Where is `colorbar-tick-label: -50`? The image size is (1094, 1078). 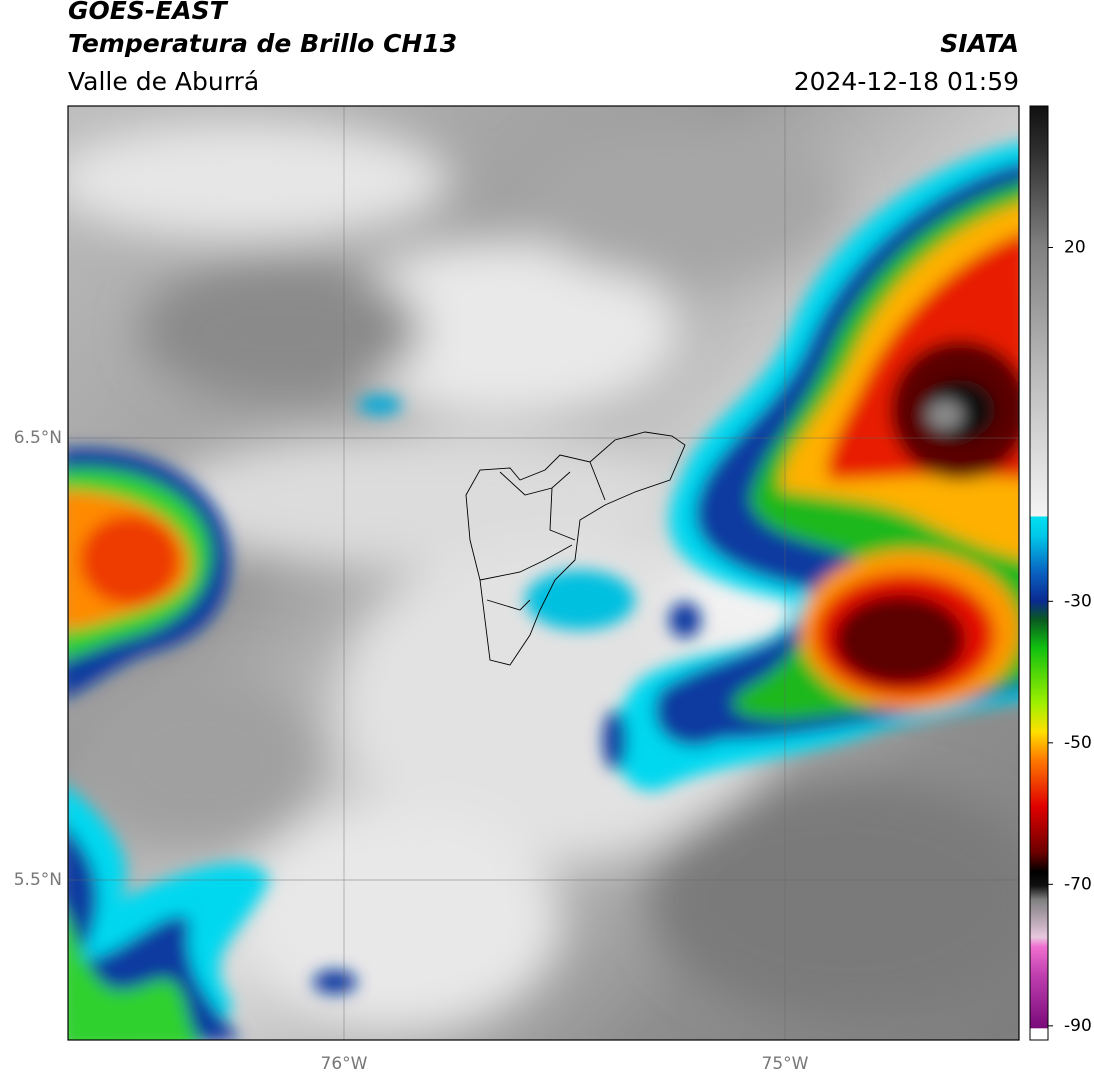
colorbar-tick-label: -50 is located at coordinates (1078, 743).